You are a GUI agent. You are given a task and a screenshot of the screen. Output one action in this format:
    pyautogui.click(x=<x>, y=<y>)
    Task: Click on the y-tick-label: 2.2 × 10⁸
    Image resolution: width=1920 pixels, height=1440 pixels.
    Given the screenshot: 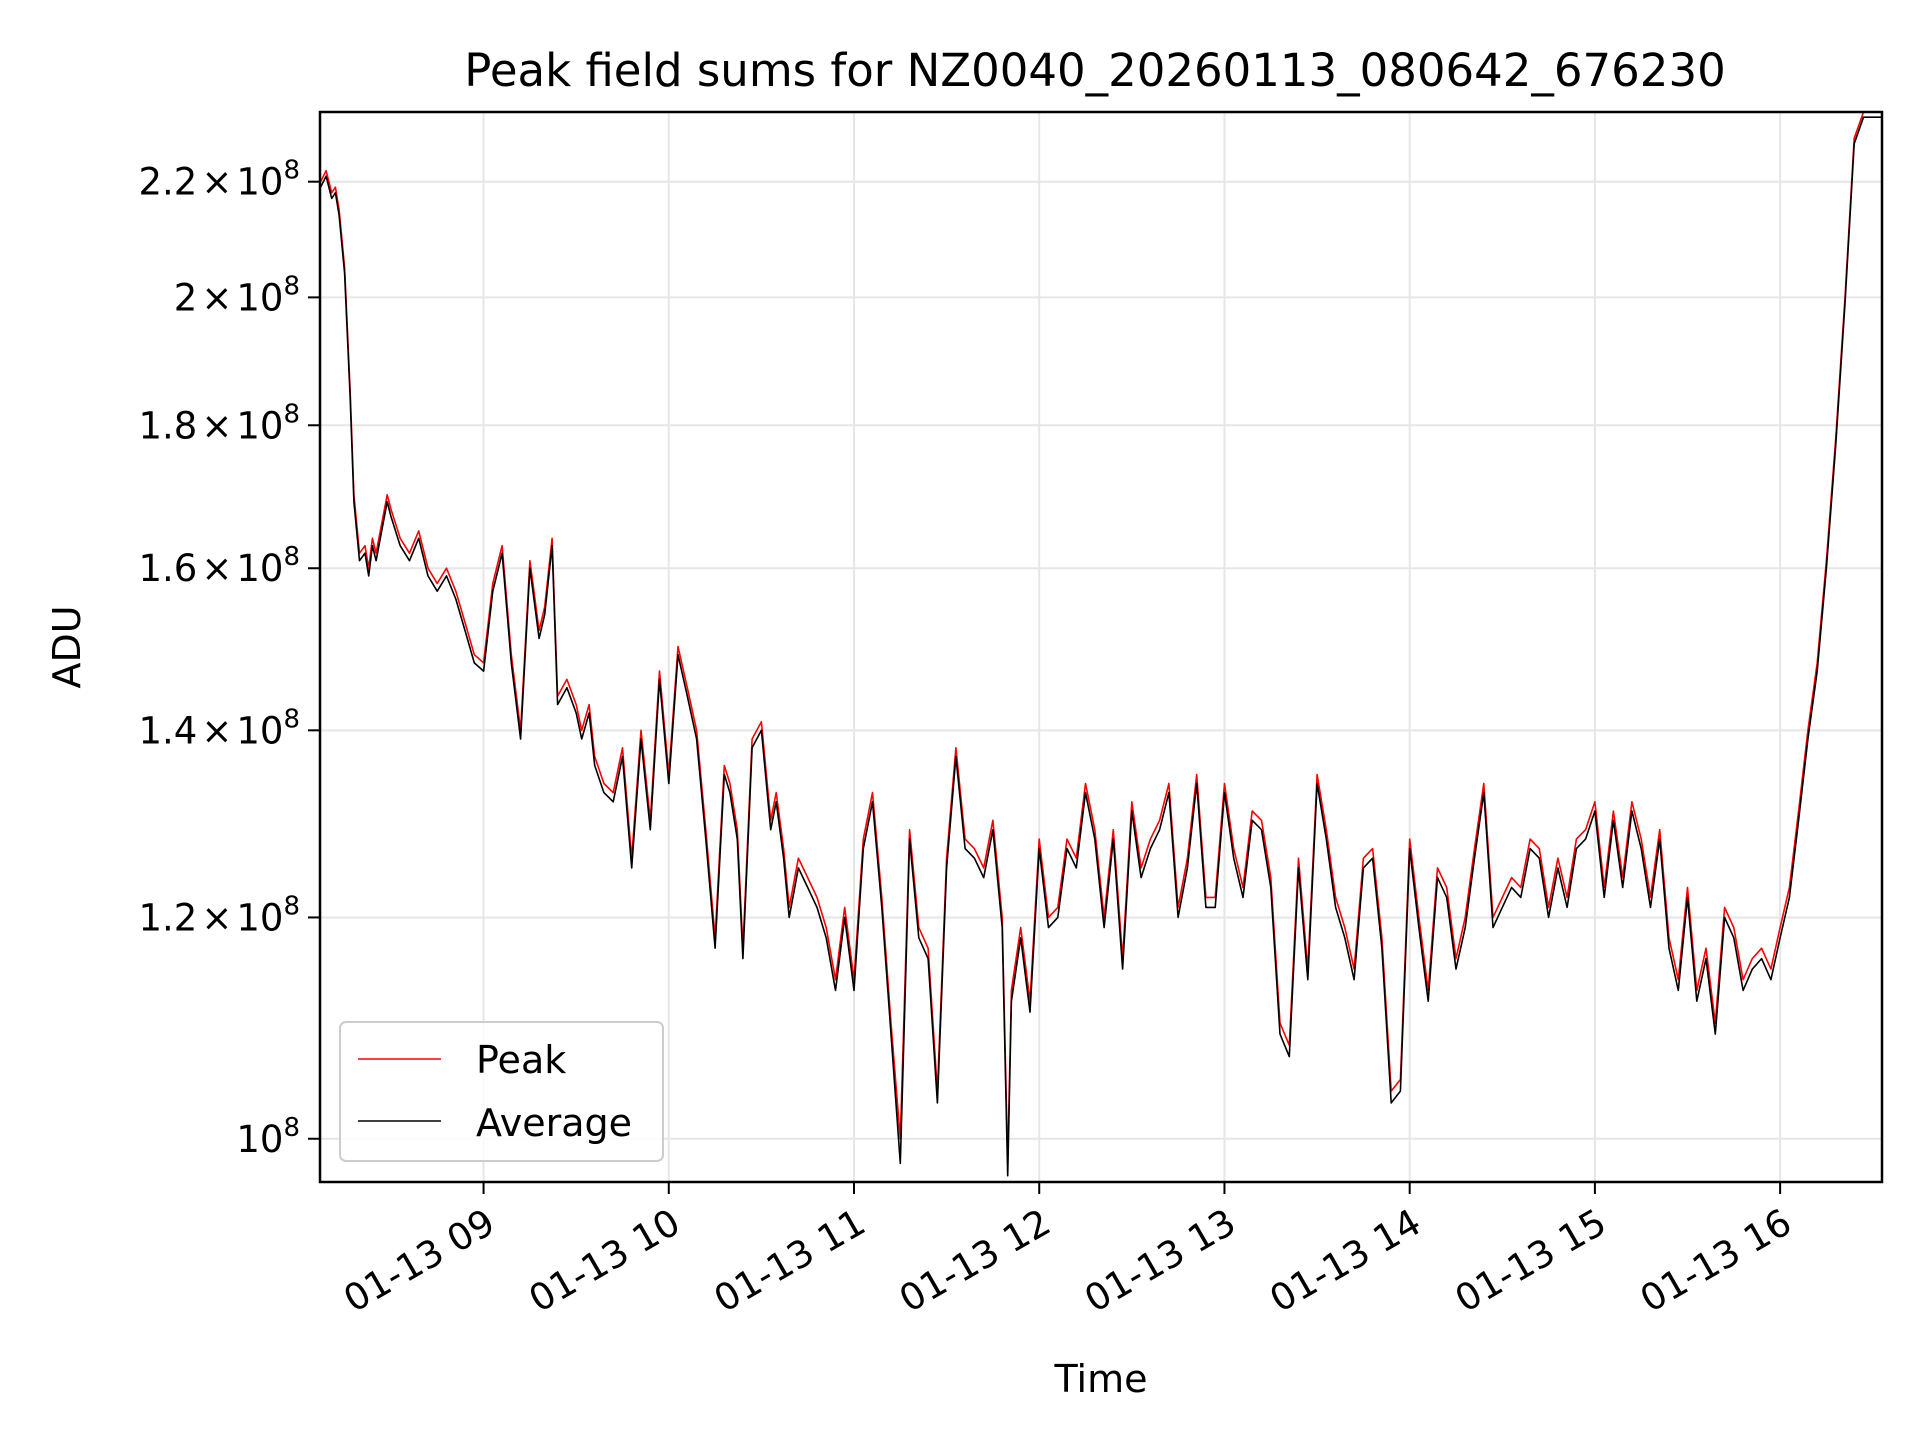 What is the action you would take?
    pyautogui.click(x=220, y=180)
    